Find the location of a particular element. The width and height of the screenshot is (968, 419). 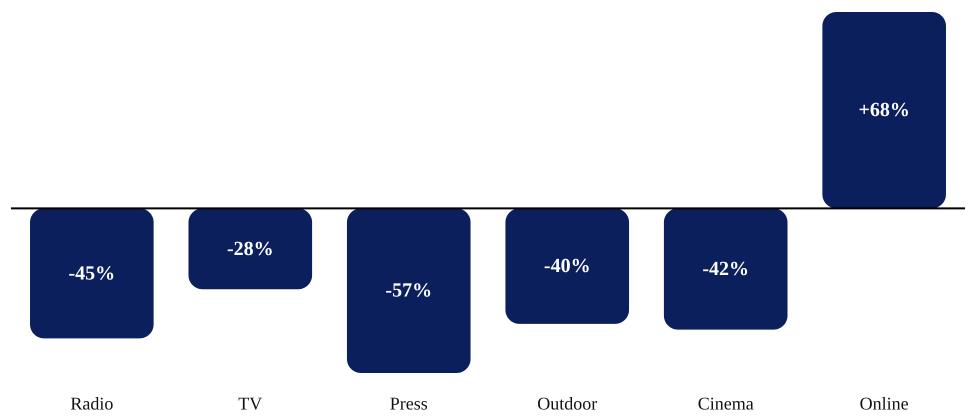

data-label: -42% is located at coordinates (726, 269).